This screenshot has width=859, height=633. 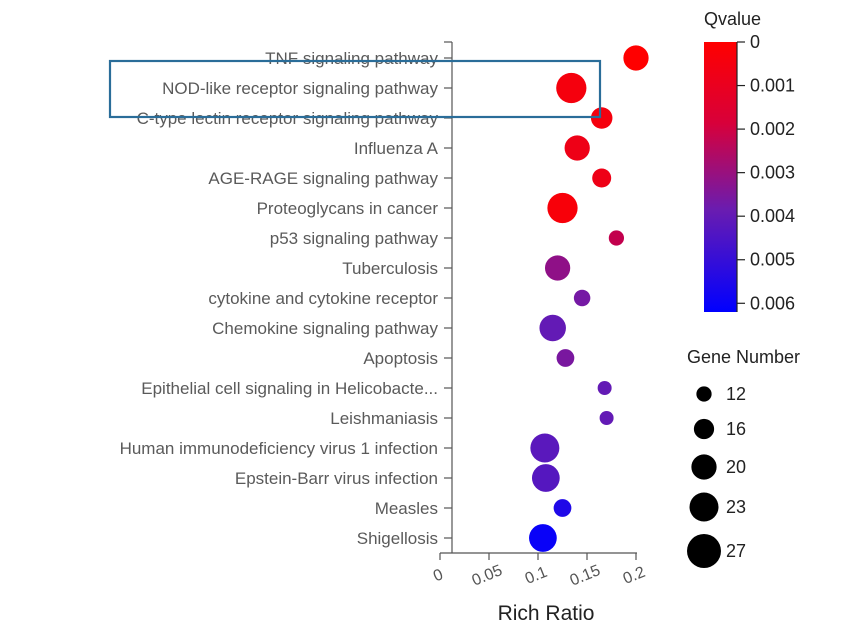 What do you see at coordinates (323, 298) in the screenshot?
I see `y-tick-label: cytokine and cytokine receptor` at bounding box center [323, 298].